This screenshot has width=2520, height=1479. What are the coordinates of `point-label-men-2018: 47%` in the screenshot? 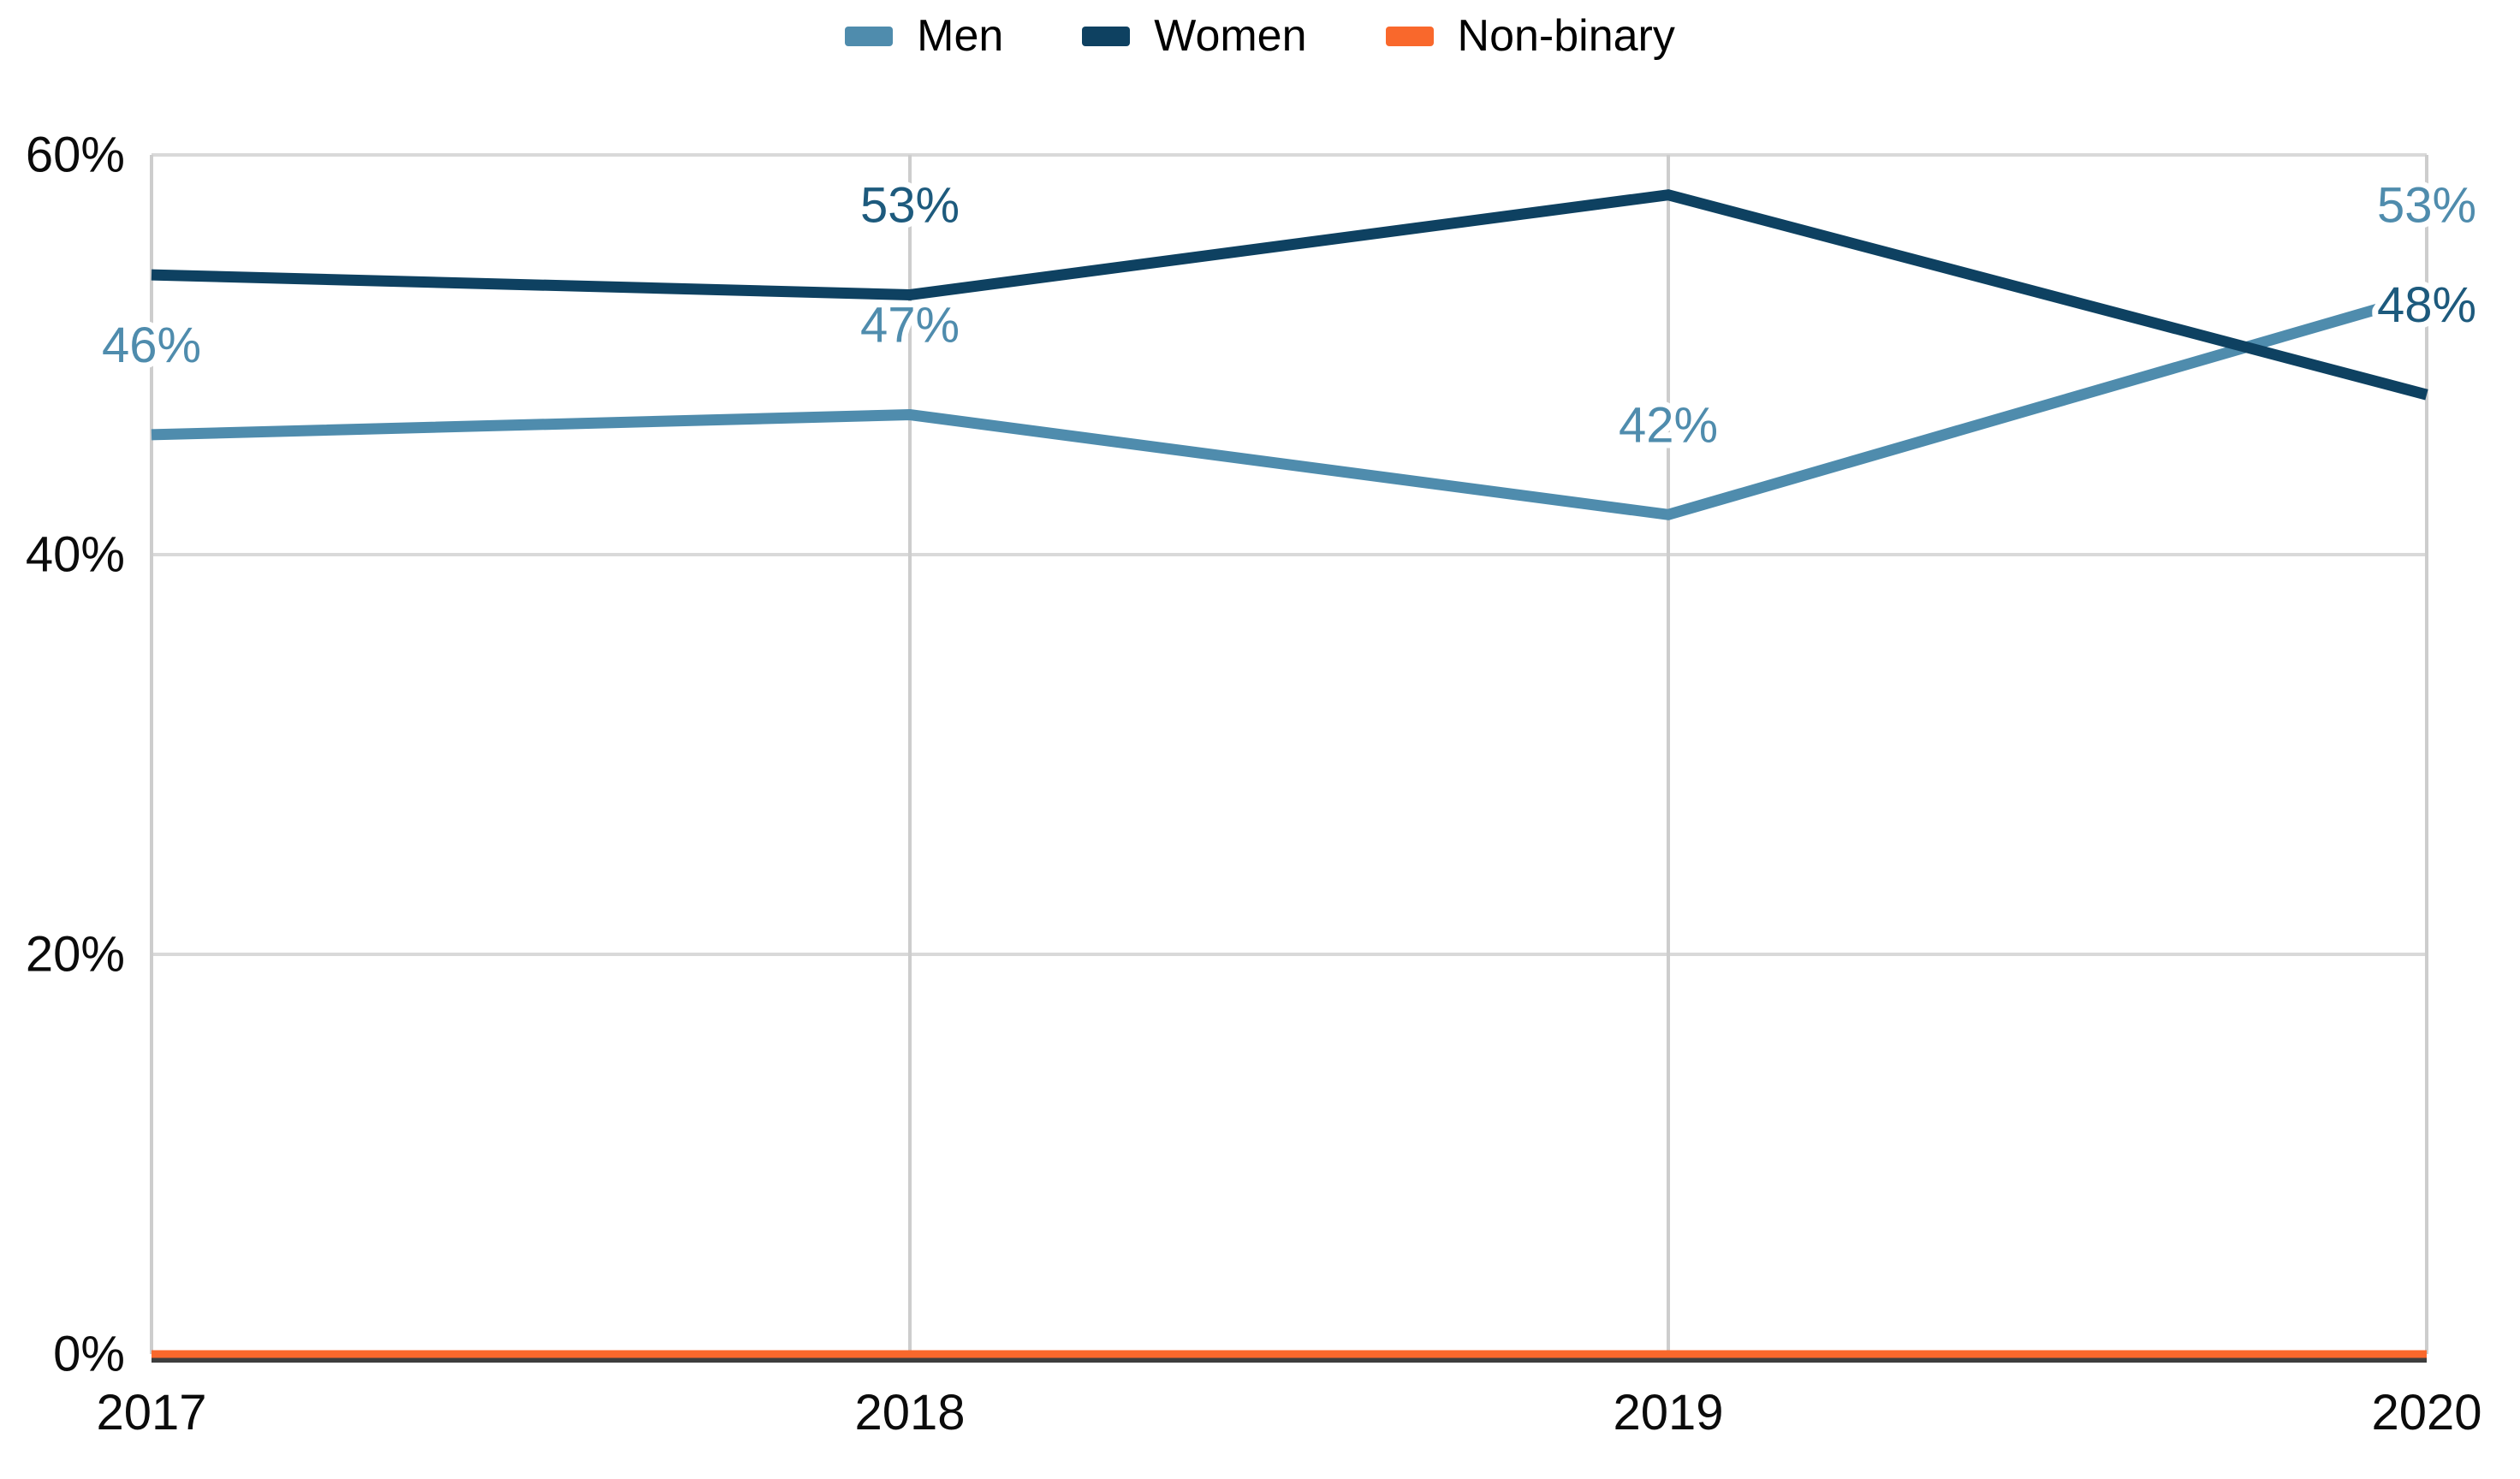 It's located at (910, 325).